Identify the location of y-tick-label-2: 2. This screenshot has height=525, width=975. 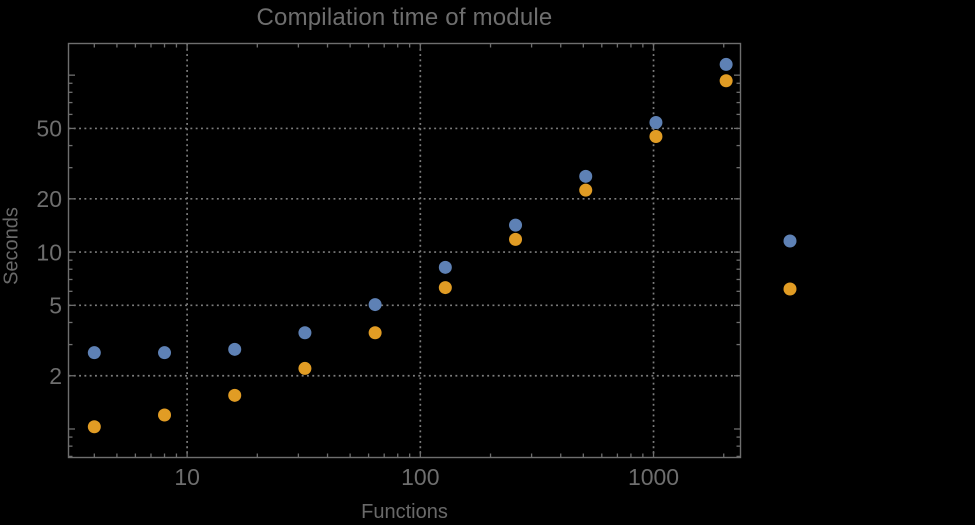
(55, 376).